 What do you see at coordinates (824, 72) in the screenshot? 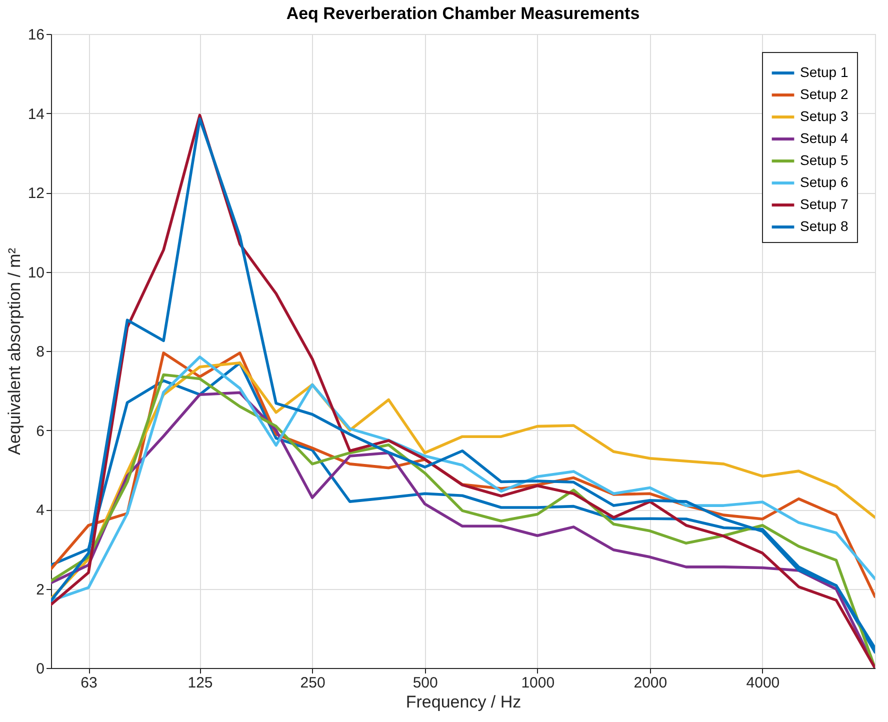
I see `legend-label: Setup 1` at bounding box center [824, 72].